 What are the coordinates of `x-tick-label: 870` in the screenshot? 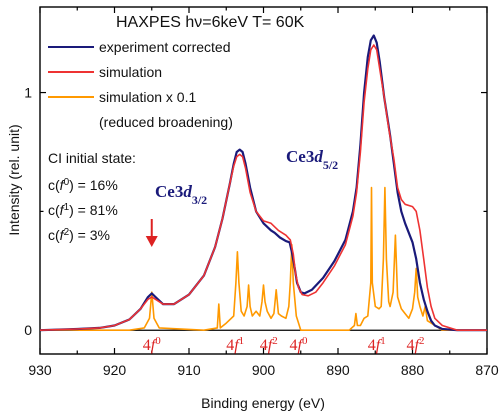 It's located at (487, 370).